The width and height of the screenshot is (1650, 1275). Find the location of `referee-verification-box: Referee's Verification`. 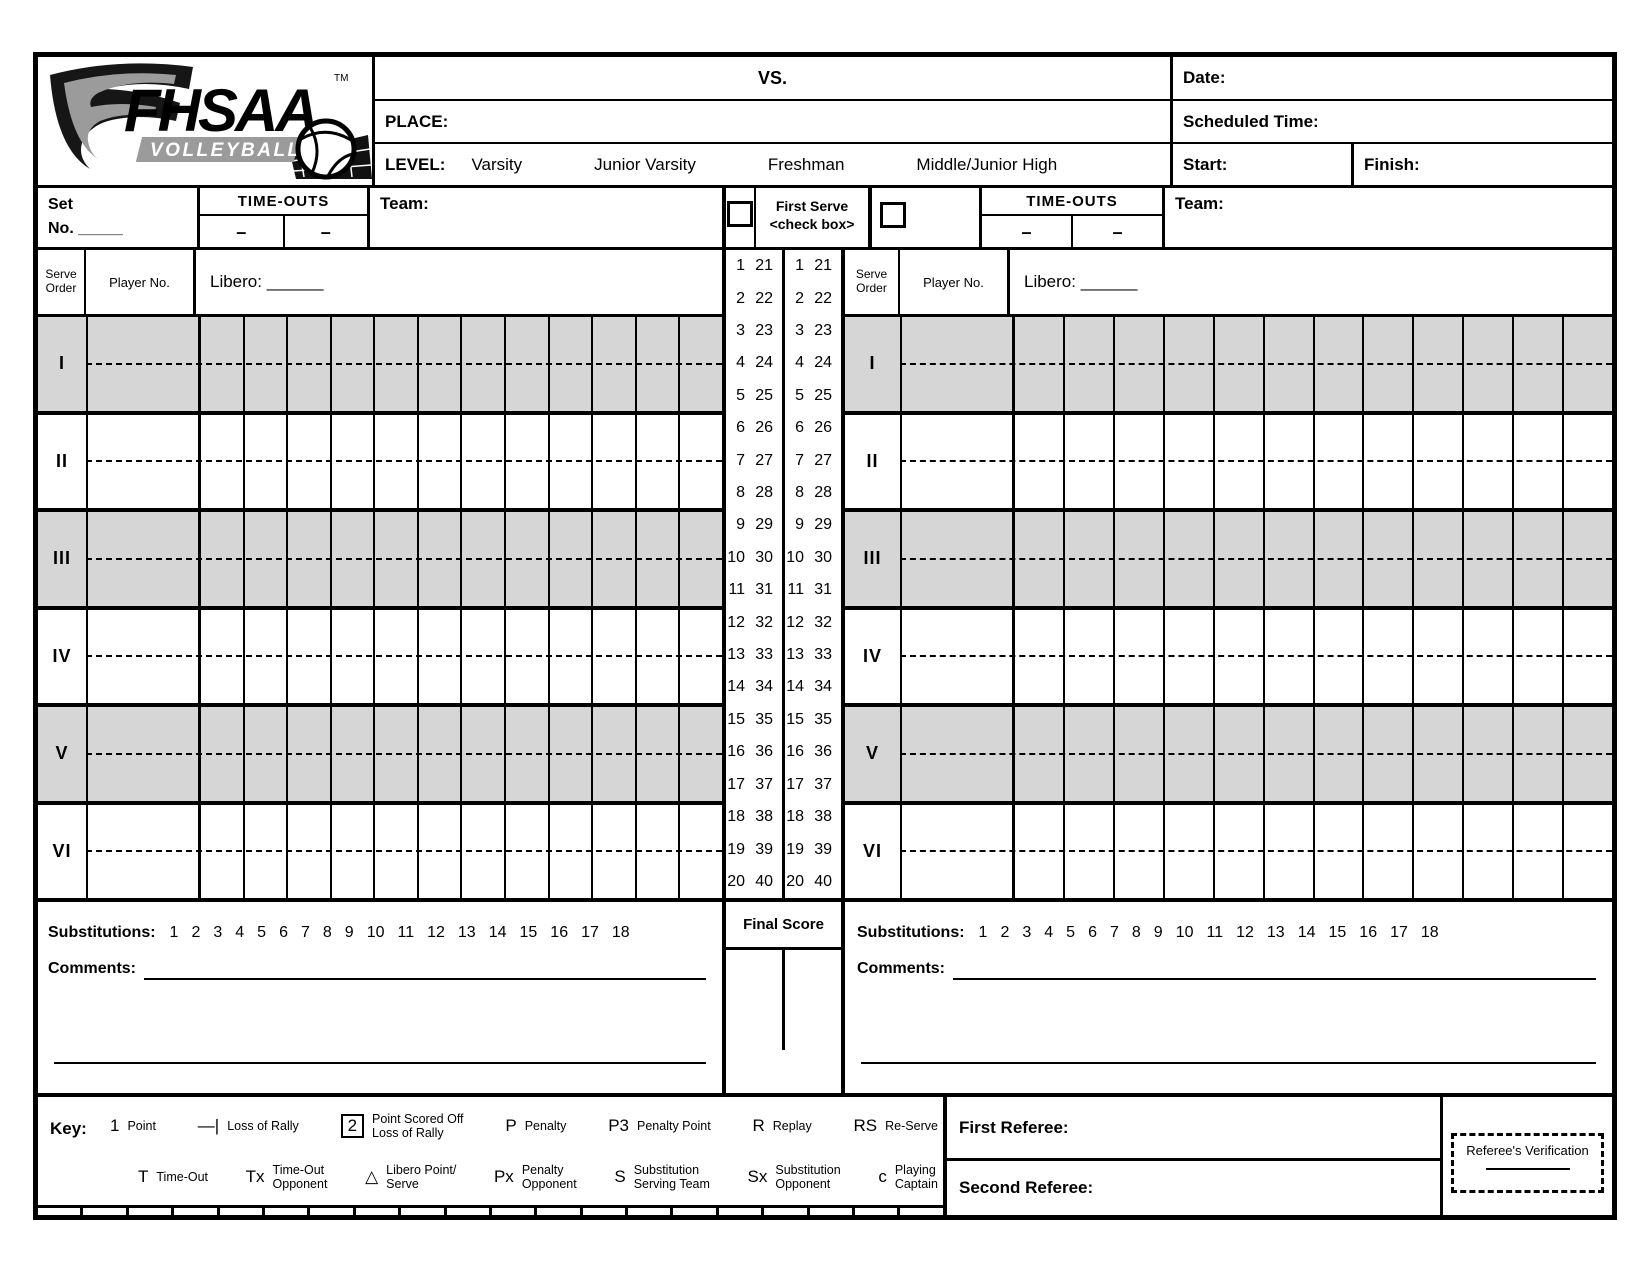

referee-verification-box: Referee's Verification is located at coordinates (1527, 1163).